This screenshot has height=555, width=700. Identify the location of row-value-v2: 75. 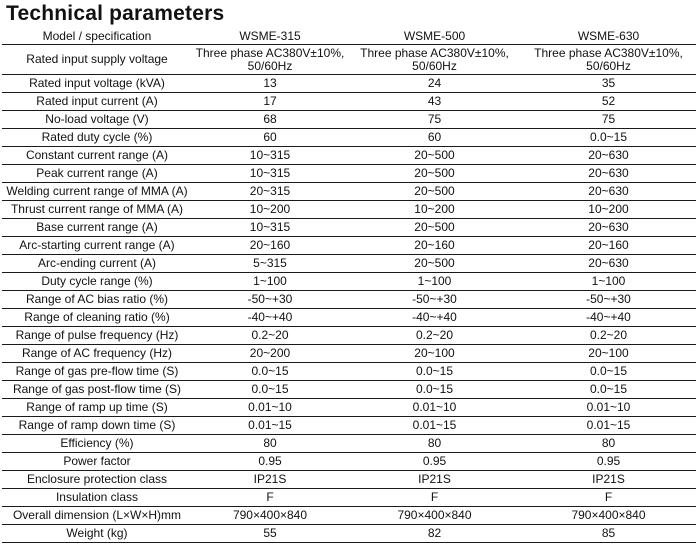
(434, 119).